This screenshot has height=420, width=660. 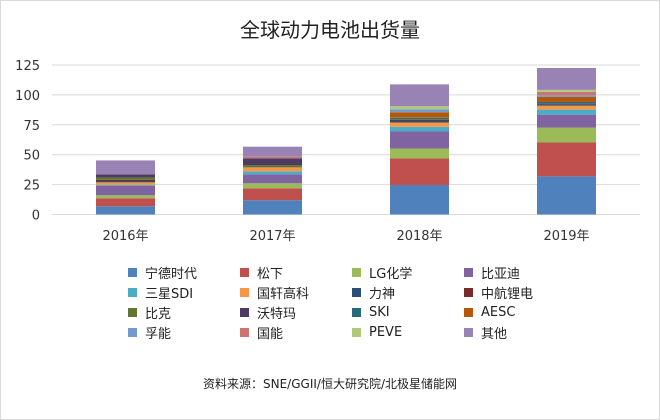 I want to click on legend-label: 力神, so click(x=382, y=294).